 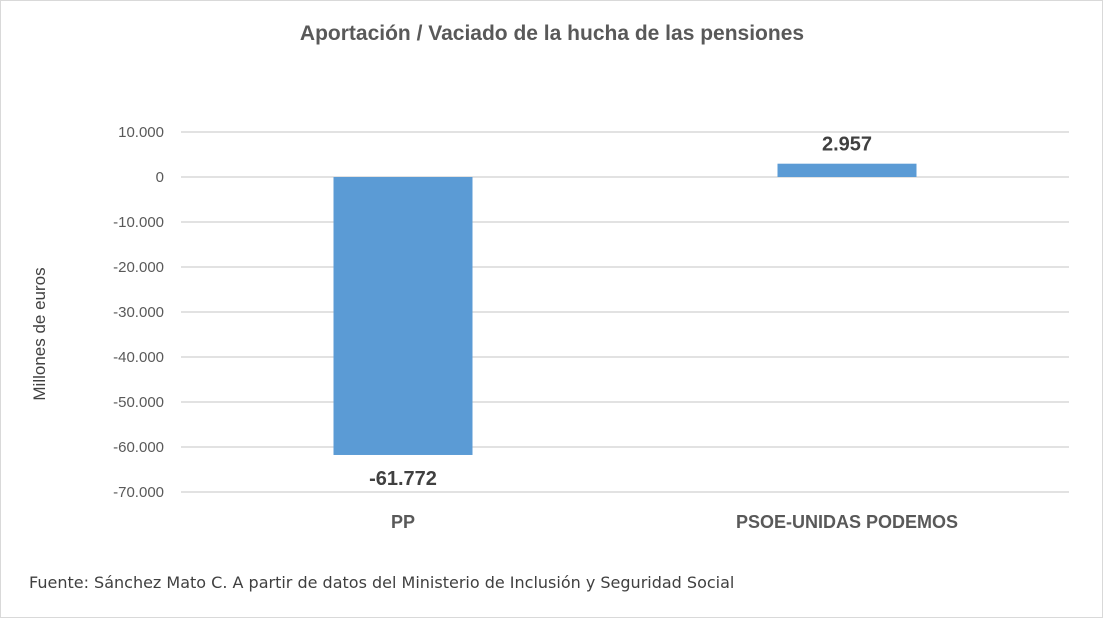 I want to click on y-tick-label: -60.000, so click(x=138, y=447).